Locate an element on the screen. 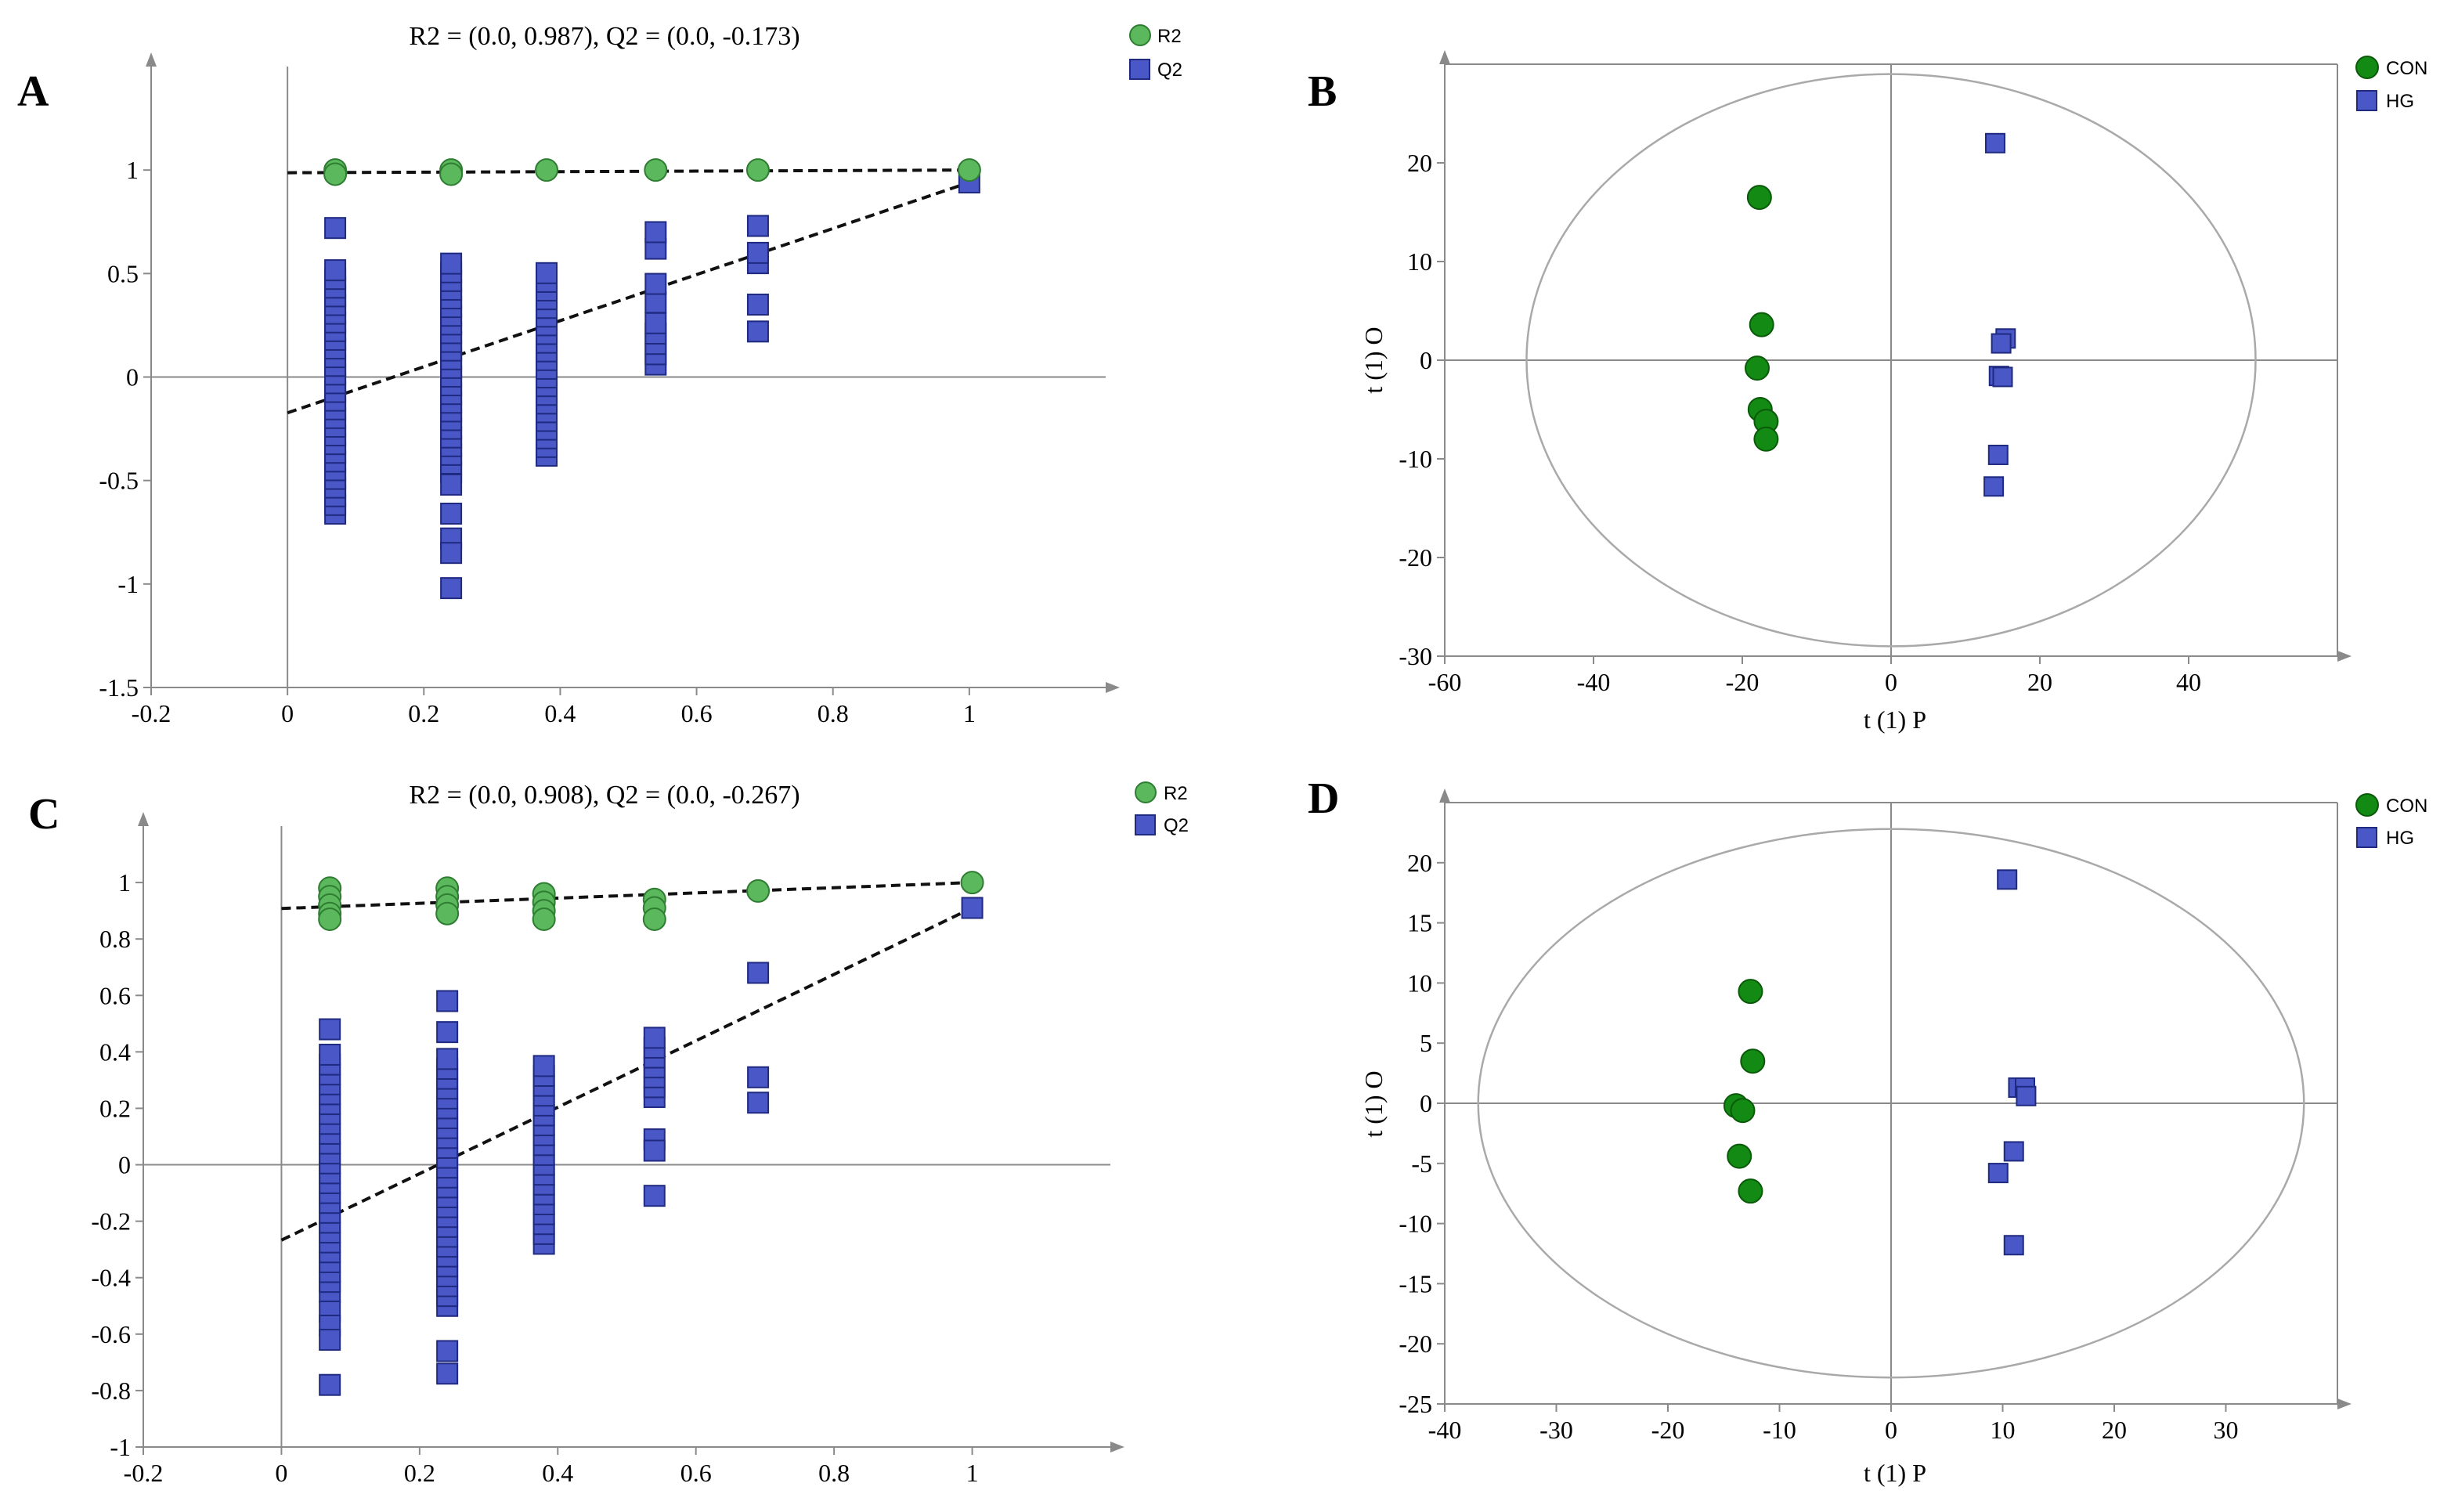 The height and width of the screenshot is (1512, 2440). panel-a-x-tick-label: 0.2 is located at coordinates (423, 713).